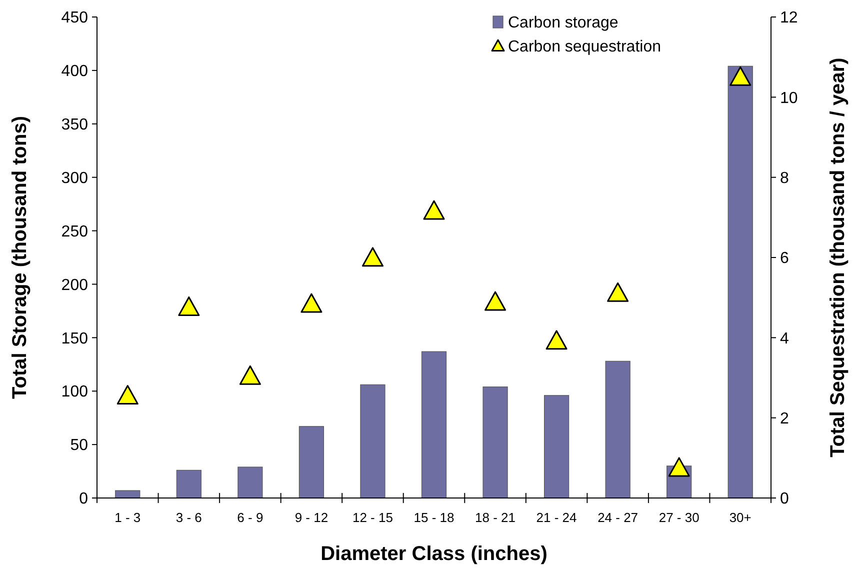 This screenshot has width=856, height=572. Describe the element at coordinates (74, 392) in the screenshot. I see `y-tick-label: 100` at that location.